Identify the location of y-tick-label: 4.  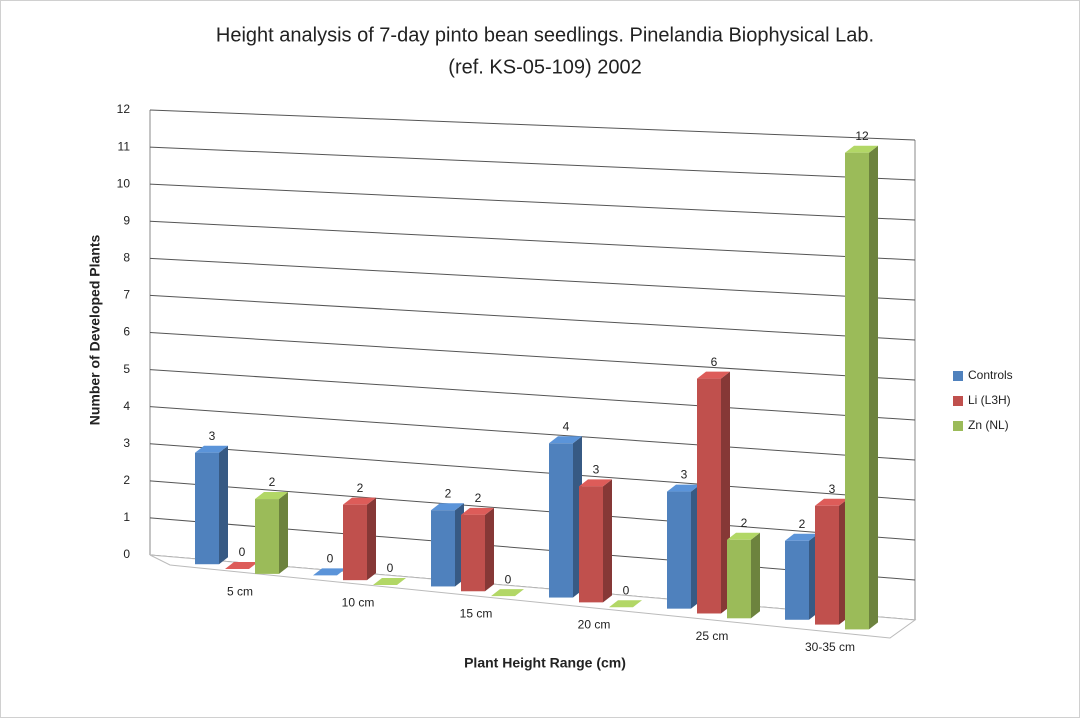
(126, 406).